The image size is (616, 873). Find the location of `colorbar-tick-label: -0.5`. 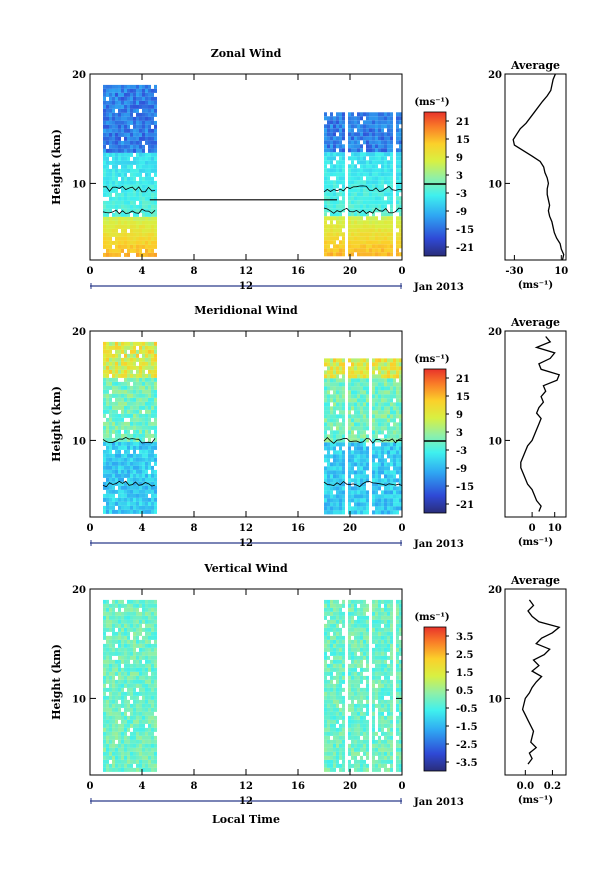

colorbar-tick-label: -0.5 is located at coordinates (467, 709).